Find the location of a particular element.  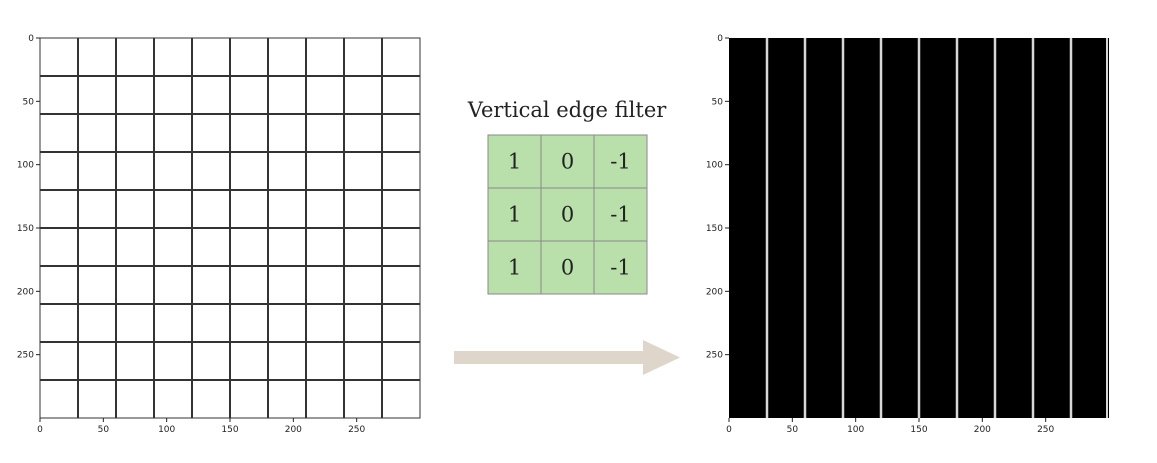

output-x-axis: 0 50 100 150 200 250 is located at coordinates (890, 426).